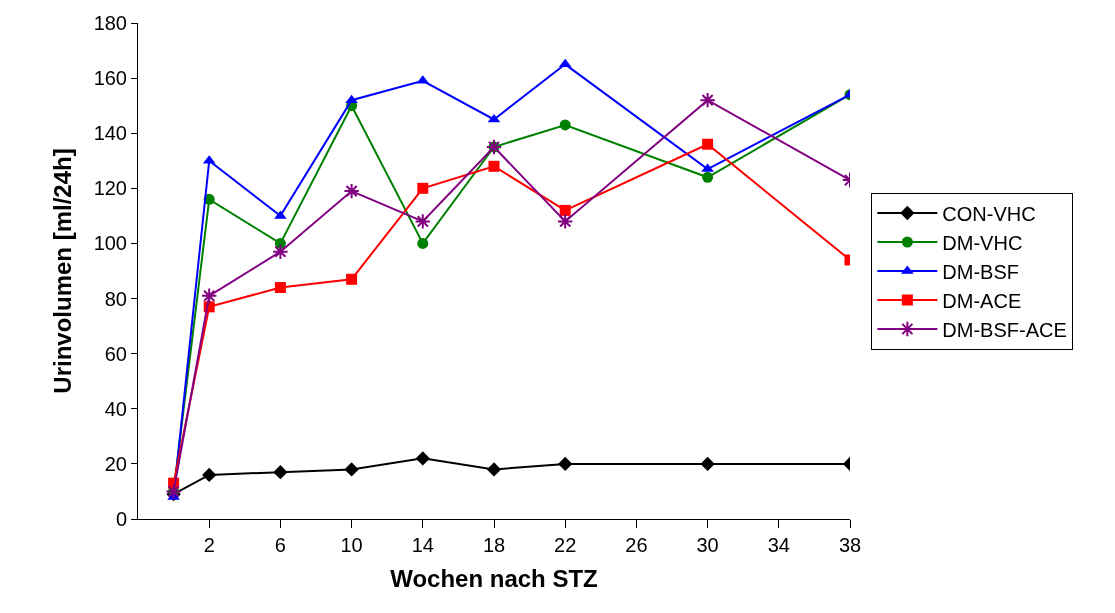 The height and width of the screenshot is (613, 1115). What do you see at coordinates (422, 545) in the screenshot?
I see `x-tick-label: 14` at bounding box center [422, 545].